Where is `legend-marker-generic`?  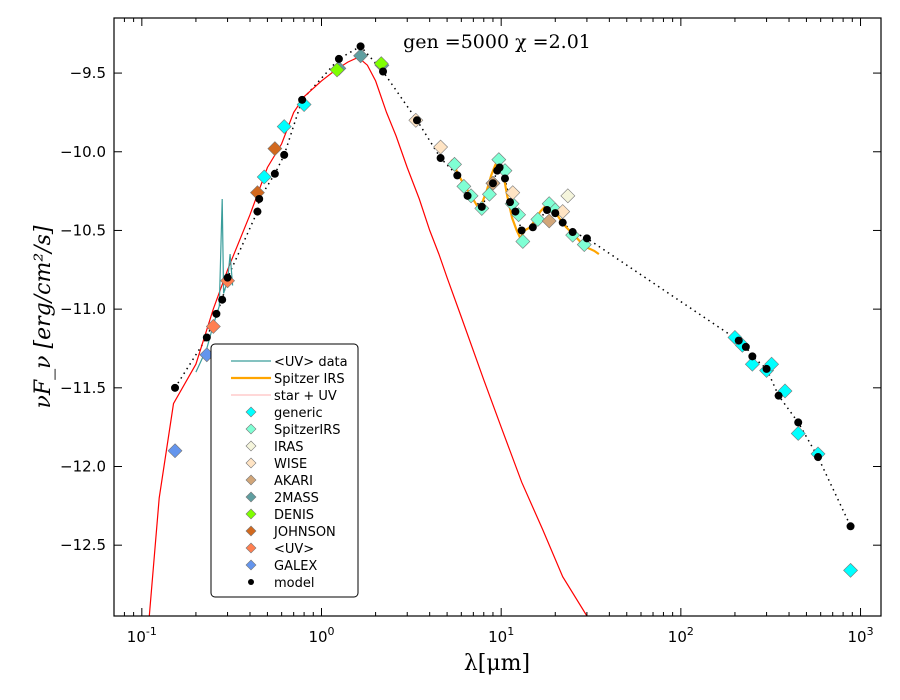 legend-marker-generic is located at coordinates (251, 412).